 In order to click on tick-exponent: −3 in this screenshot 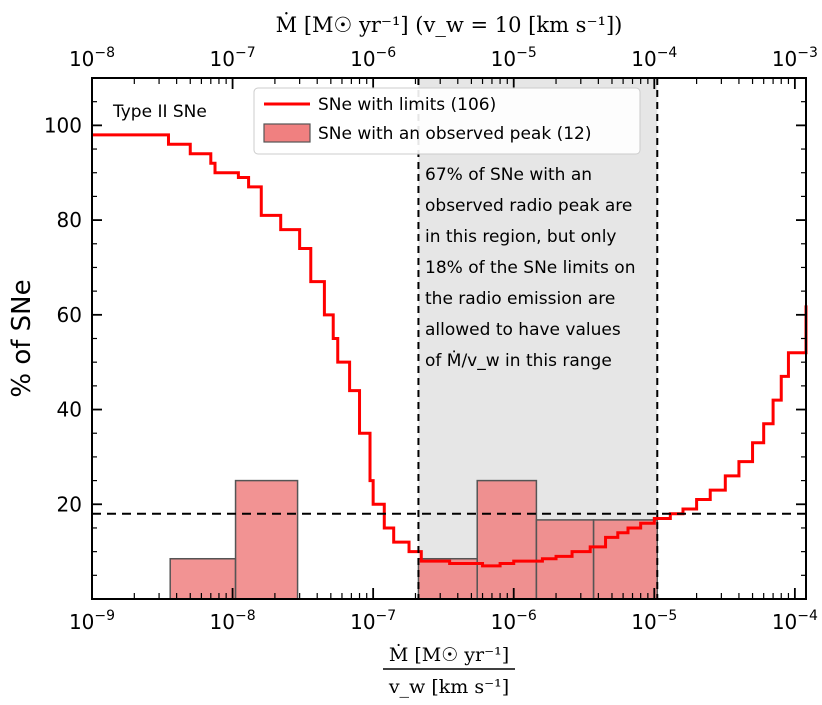, I will do `click(807, 53)`.